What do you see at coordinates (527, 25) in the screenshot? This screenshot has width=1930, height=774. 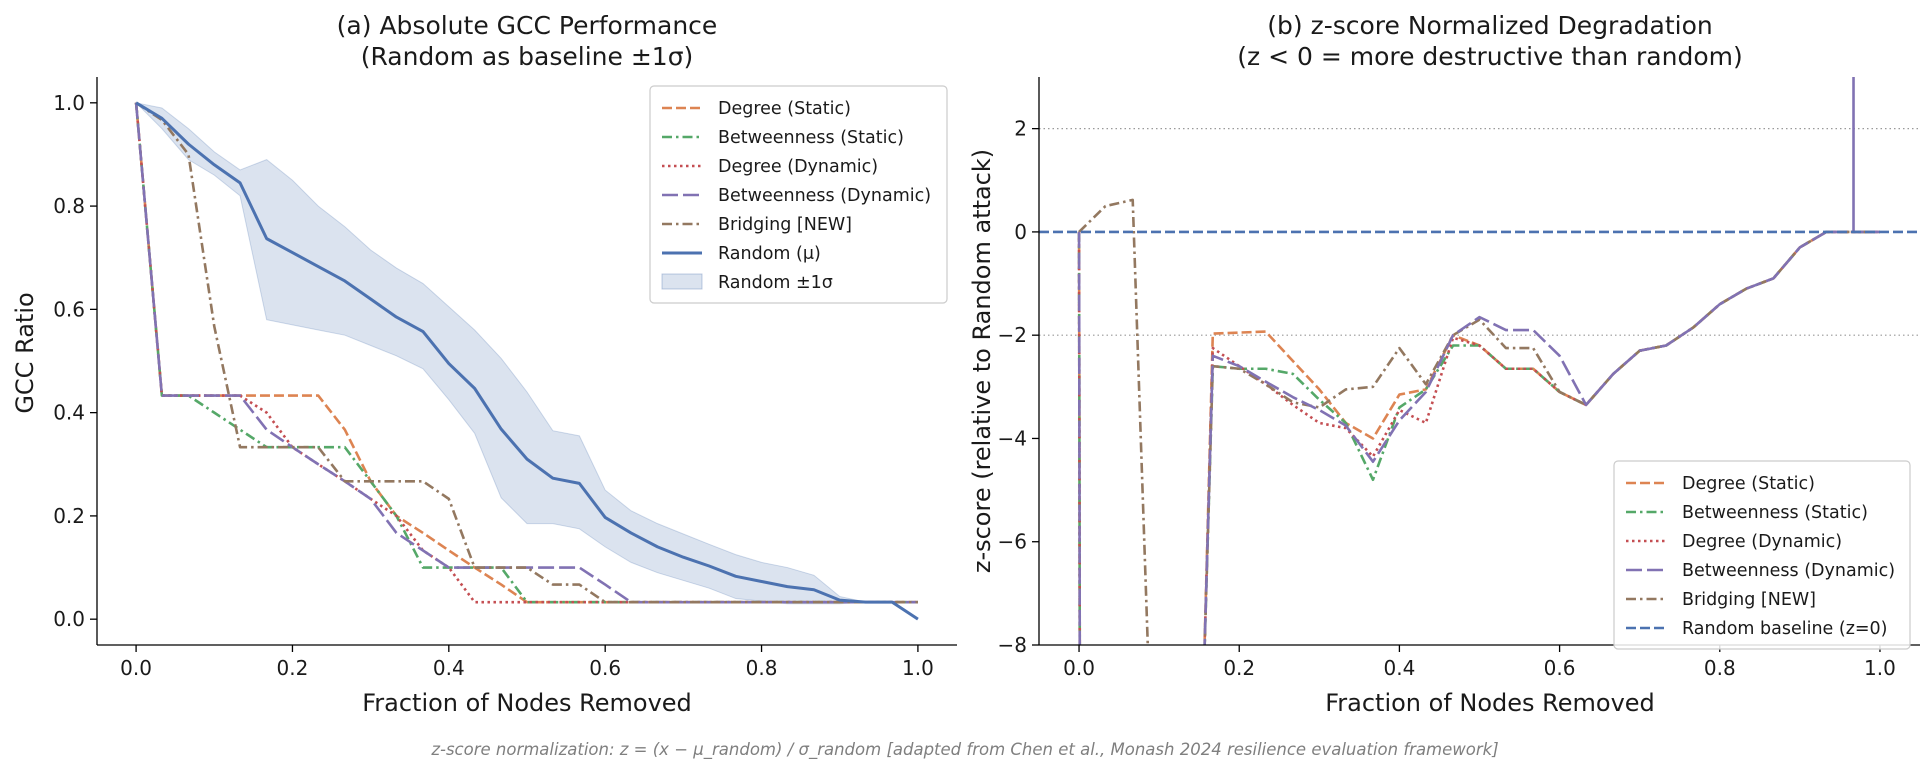 I see `panel-a-title-line-1: (a) Absolute GCC Performance` at bounding box center [527, 25].